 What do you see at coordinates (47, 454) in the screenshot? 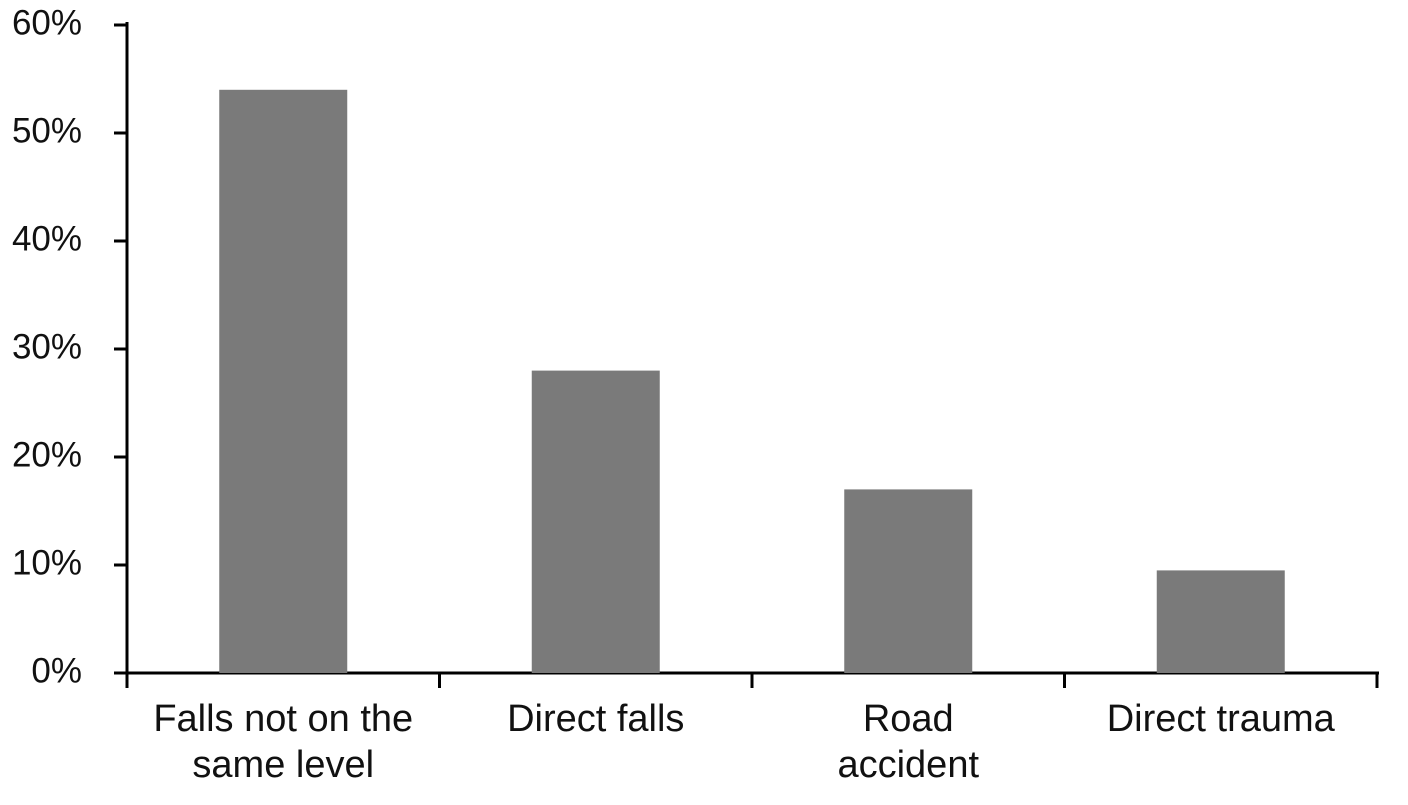
I see `y-tick-label: 20%` at bounding box center [47, 454].